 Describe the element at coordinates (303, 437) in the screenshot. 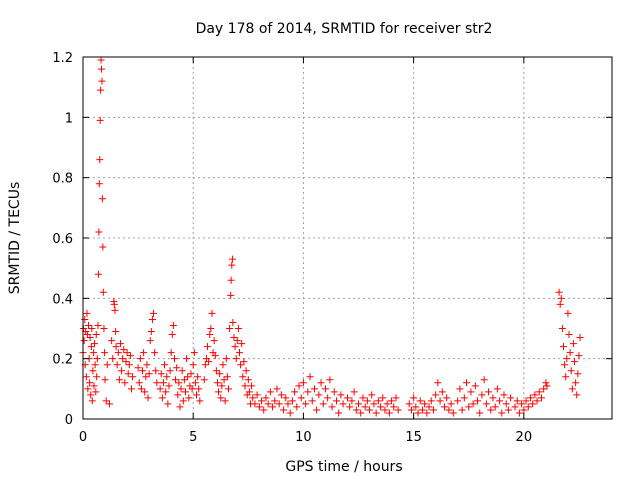

I see `x-tick-label: 10` at that location.